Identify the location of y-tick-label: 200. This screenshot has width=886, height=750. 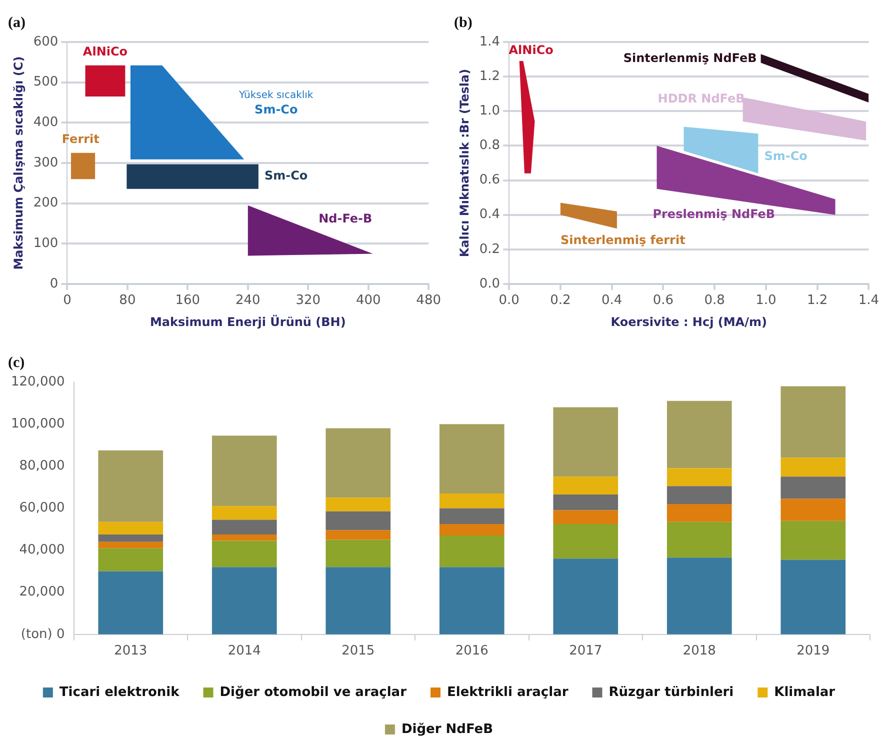
(45, 203).